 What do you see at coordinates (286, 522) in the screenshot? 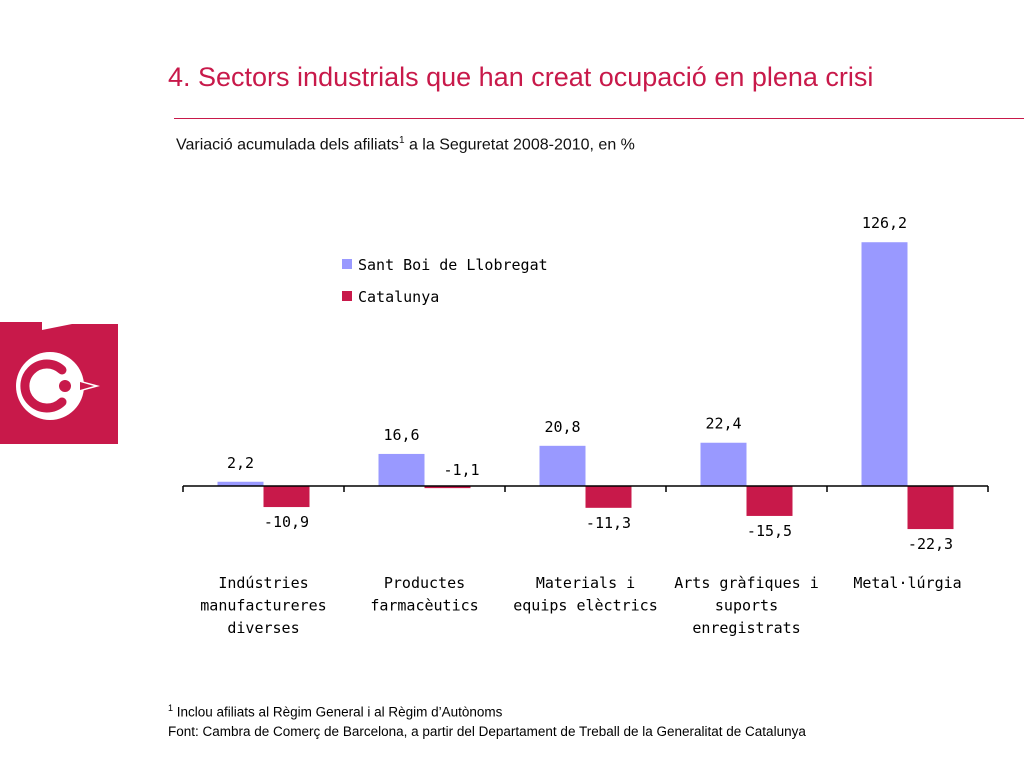
I see `data-label-catalunya-0: -10,9` at bounding box center [286, 522].